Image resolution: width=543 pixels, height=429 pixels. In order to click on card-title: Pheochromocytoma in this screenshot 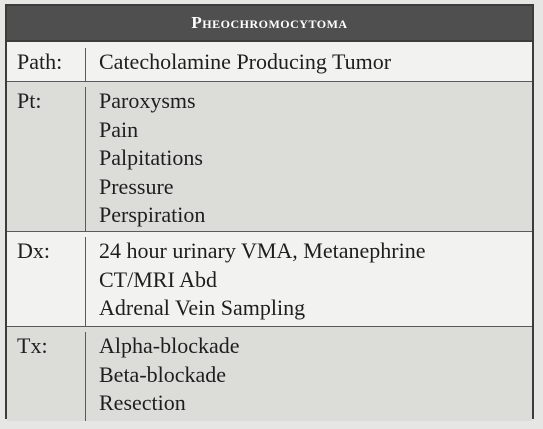, I will do `click(269, 24)`.